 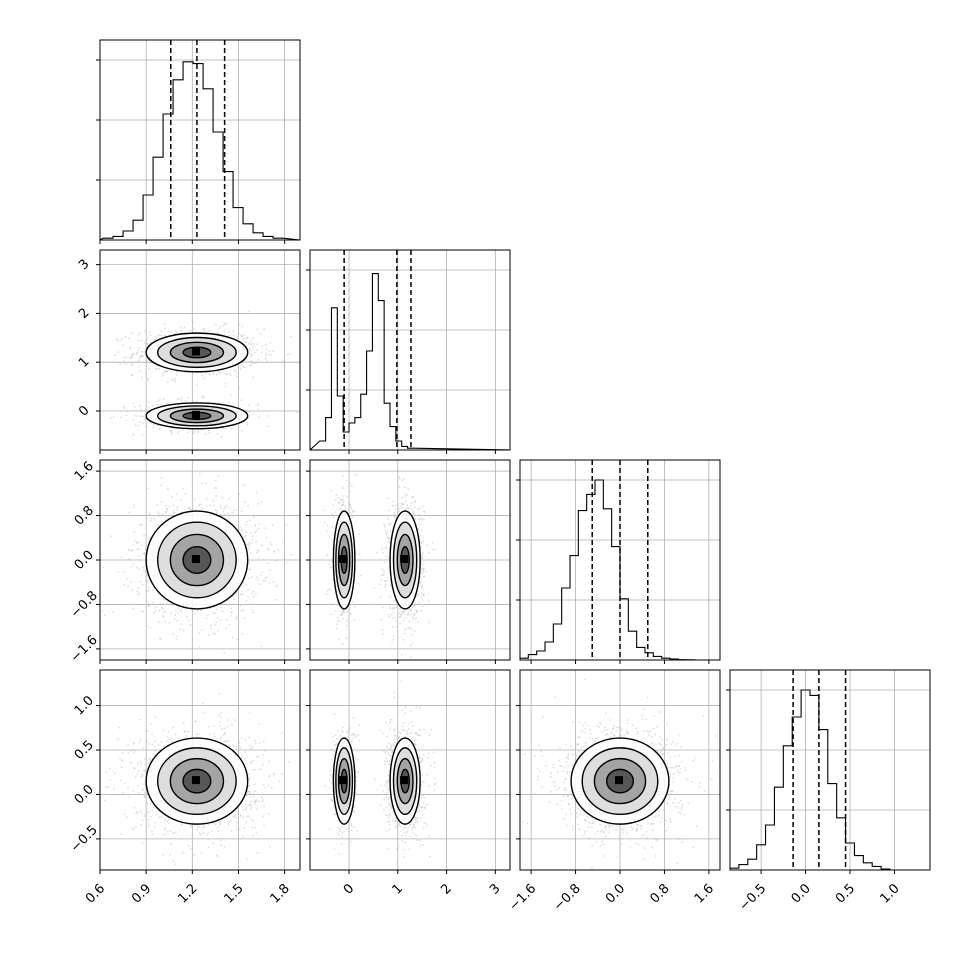 I want to click on panel-frame, so click(x=620, y=560).